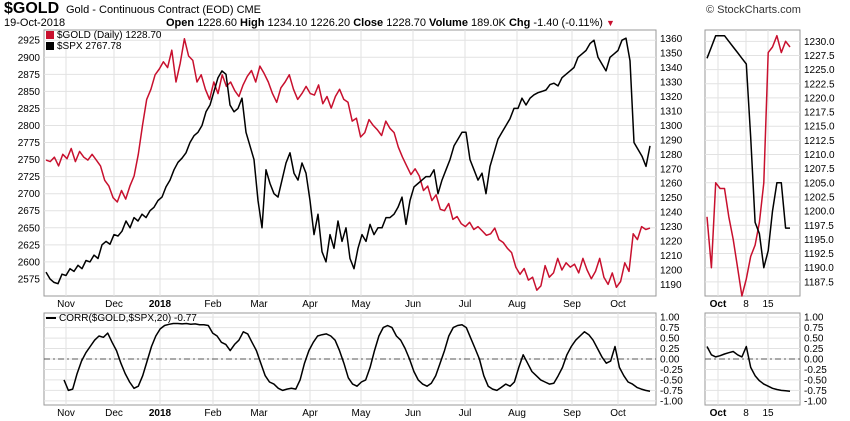  Describe the element at coordinates (815, 370) in the screenshot. I see `zoom-corr-axis-tick: -0.25` at that location.